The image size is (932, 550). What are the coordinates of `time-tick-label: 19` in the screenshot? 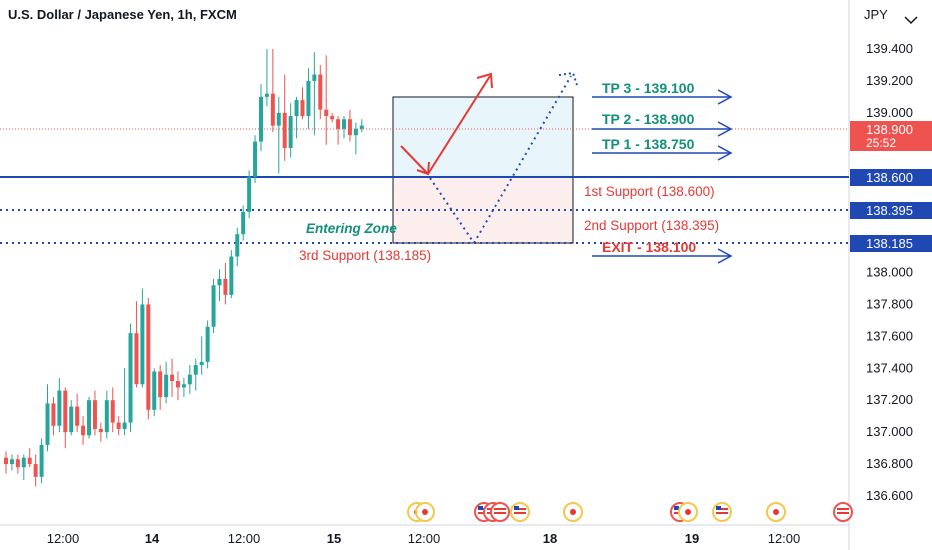 It's located at (692, 538).